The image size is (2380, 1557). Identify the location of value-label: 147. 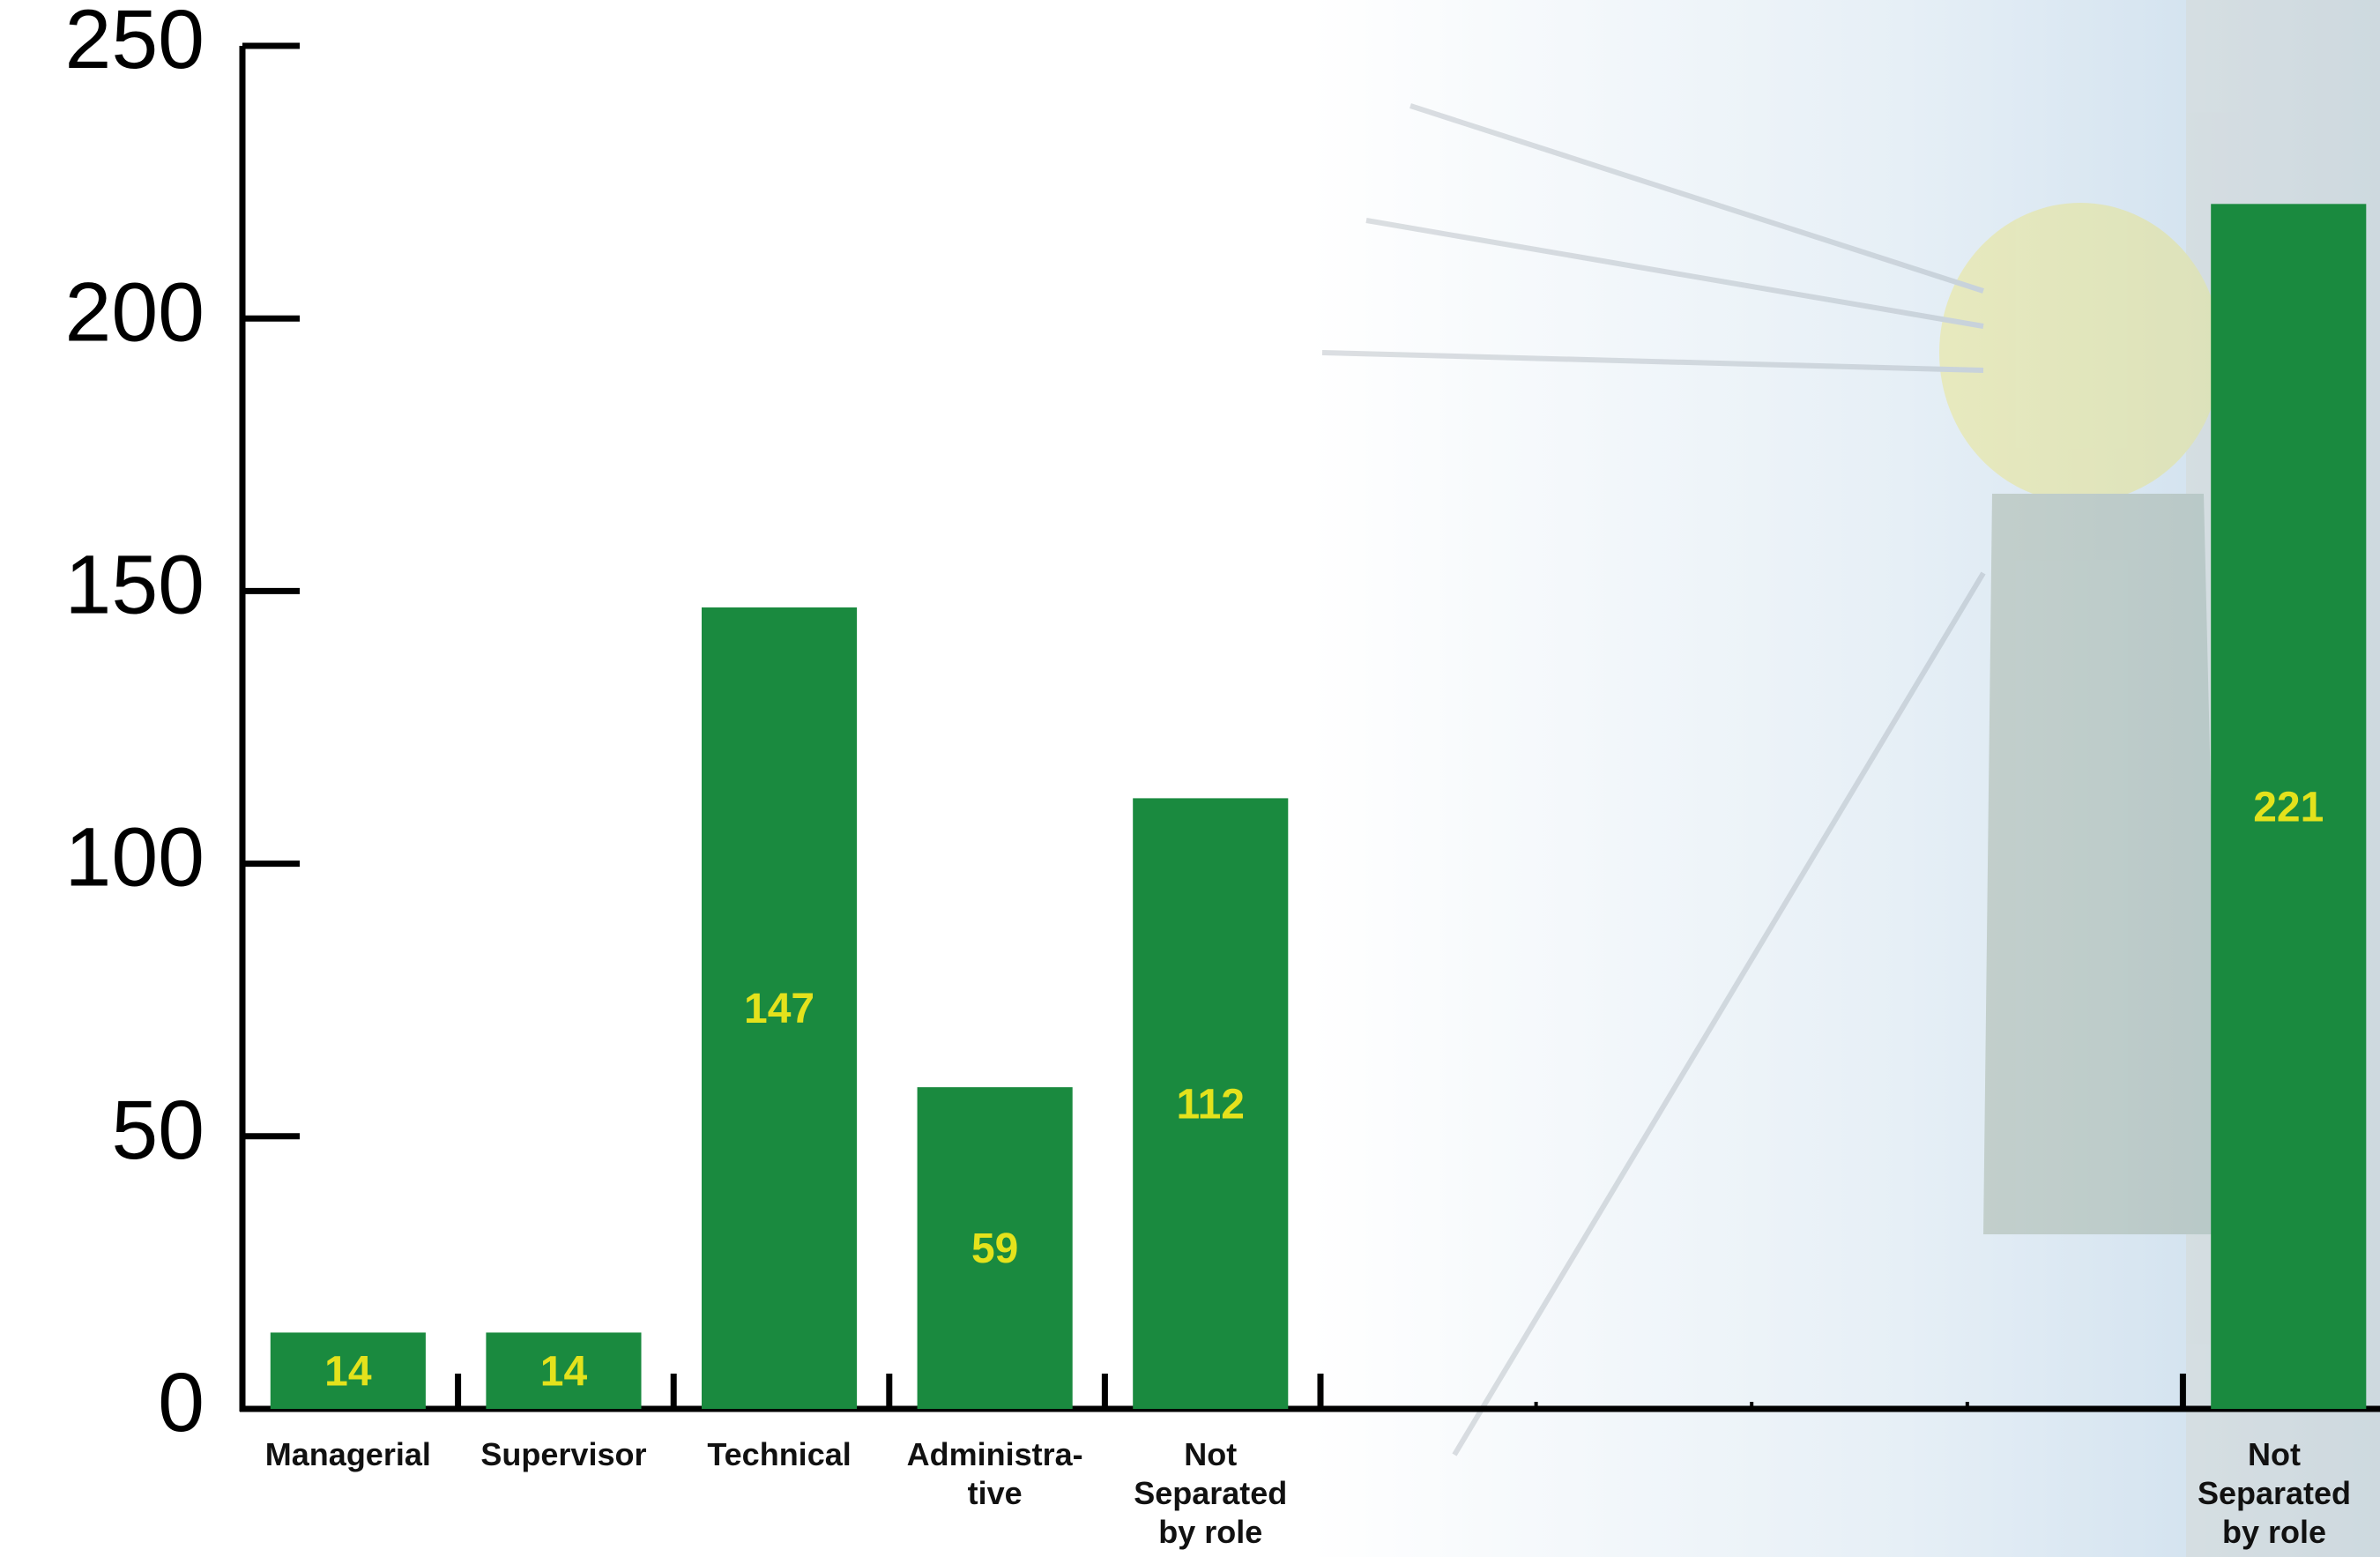
(779, 1009).